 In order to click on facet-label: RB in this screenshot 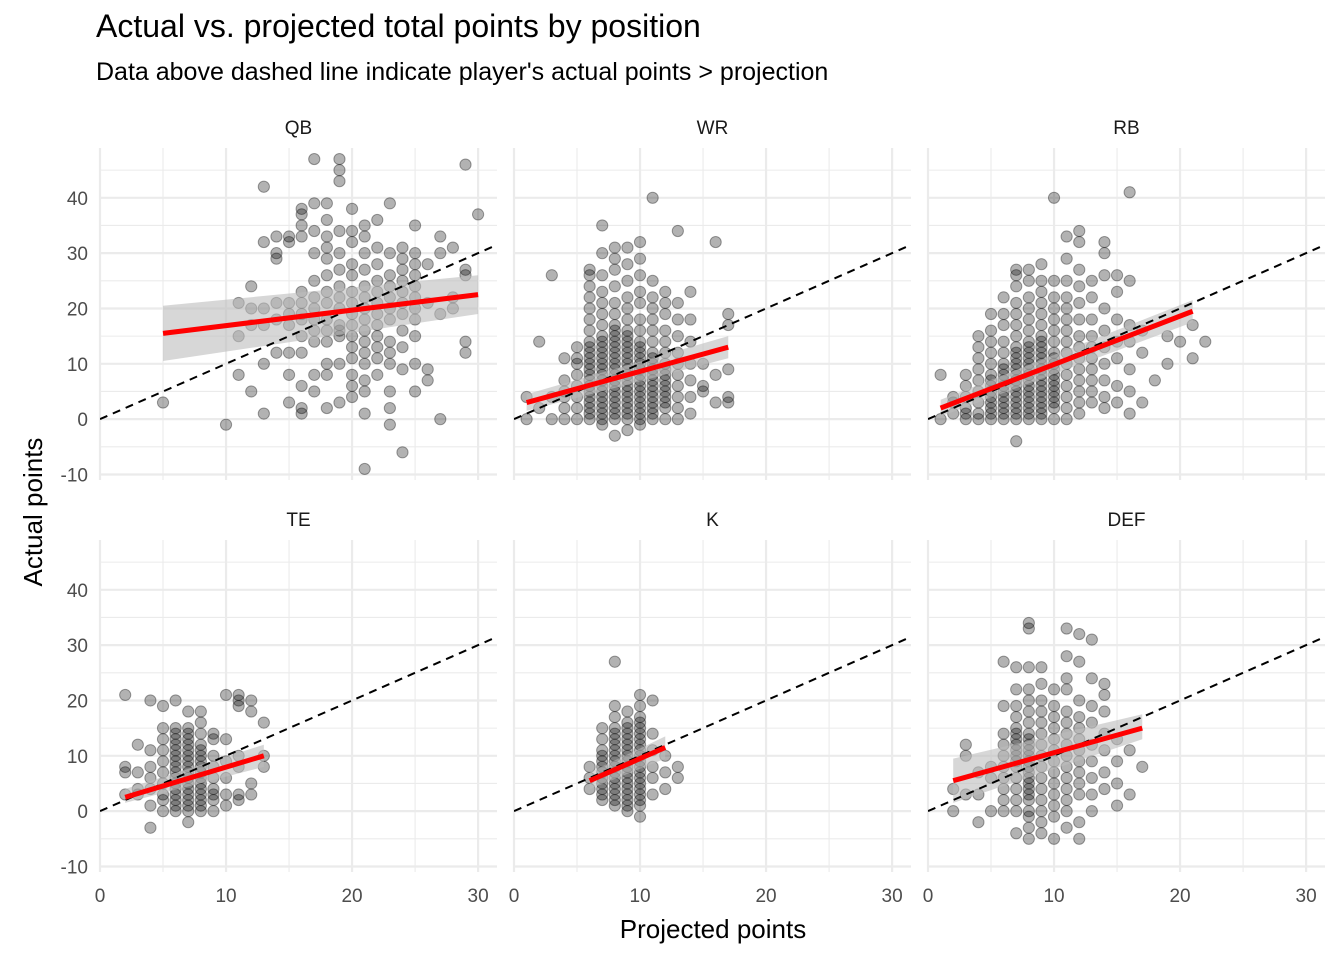, I will do `click(1126, 128)`.